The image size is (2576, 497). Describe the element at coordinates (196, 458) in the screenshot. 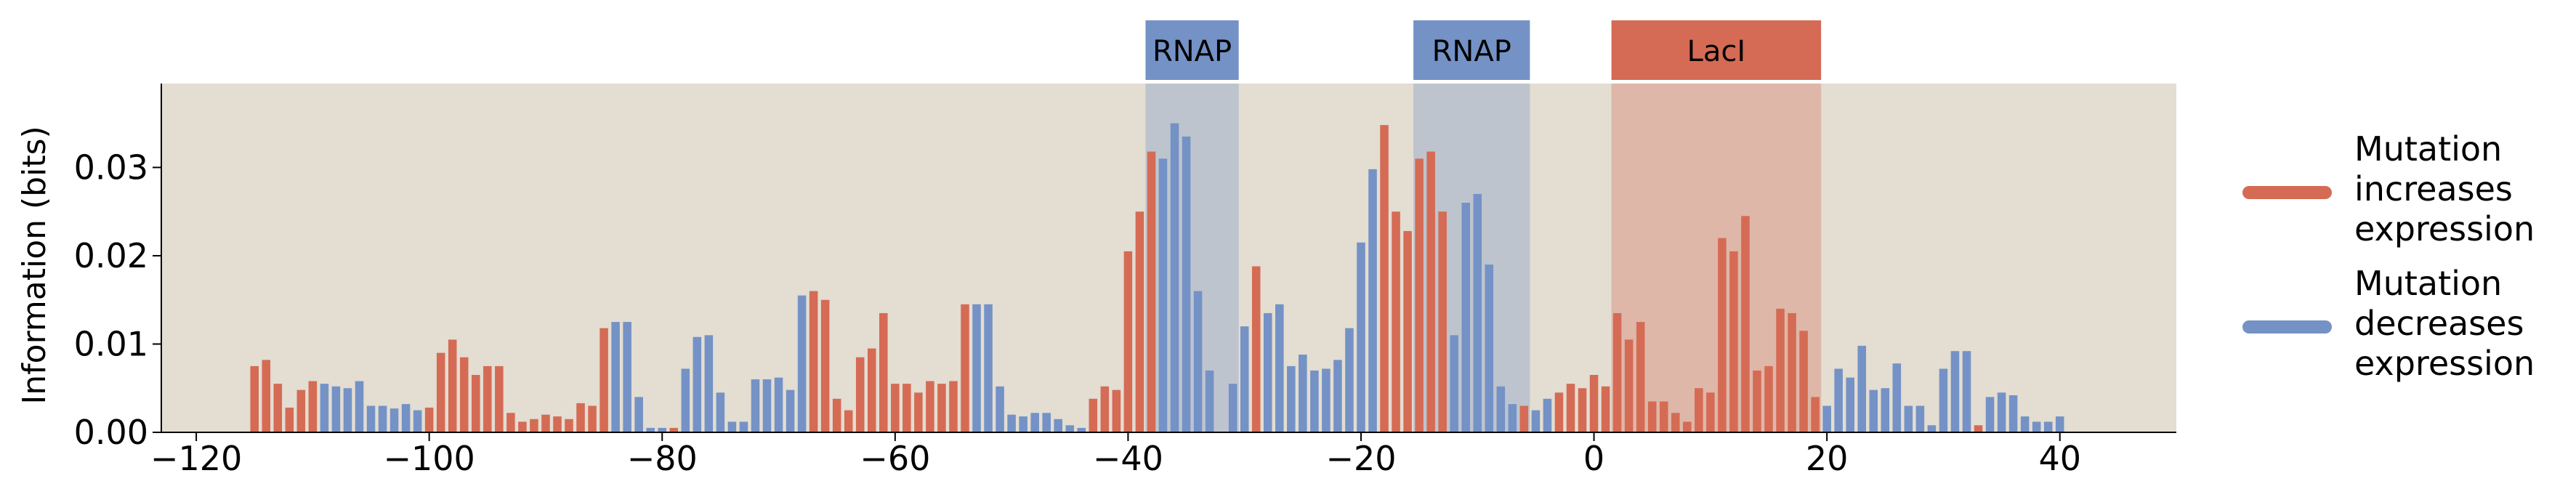

I see `x-tick-label: −120` at that location.